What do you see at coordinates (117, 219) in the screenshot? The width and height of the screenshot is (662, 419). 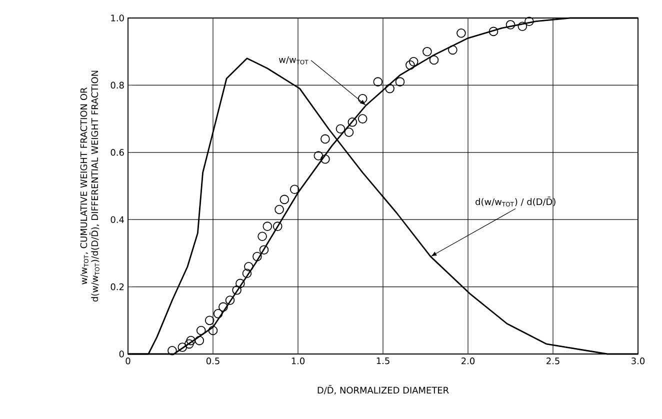 I see `y-tick-label: 0.4` at bounding box center [117, 219].